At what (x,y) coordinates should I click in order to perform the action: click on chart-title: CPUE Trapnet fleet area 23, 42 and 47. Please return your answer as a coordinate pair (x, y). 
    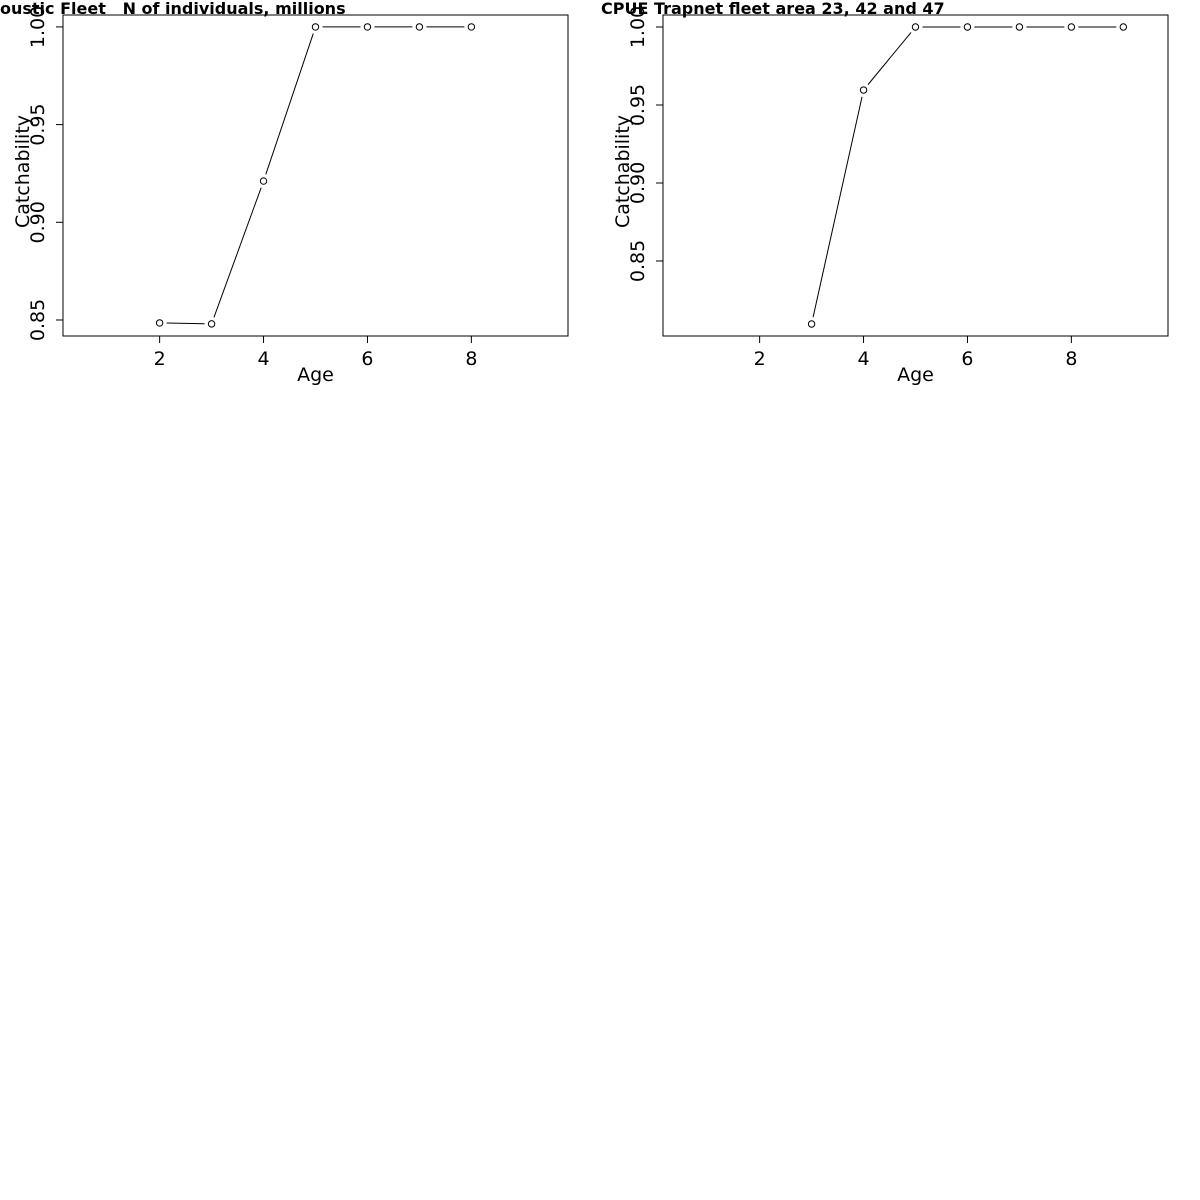
    Looking at the image, I should click on (773, 9).